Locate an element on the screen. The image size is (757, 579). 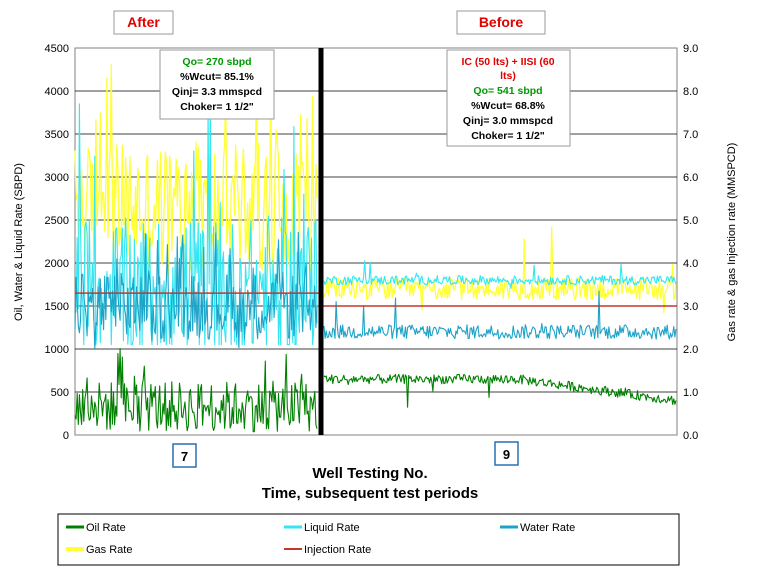
legend-item-liquid-rate: Liquid Rate is located at coordinates (322, 528).